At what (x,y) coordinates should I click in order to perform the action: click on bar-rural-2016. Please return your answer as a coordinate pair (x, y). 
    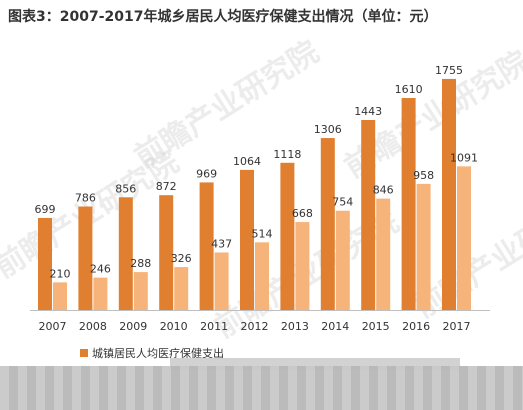
    Looking at the image, I should click on (423, 246).